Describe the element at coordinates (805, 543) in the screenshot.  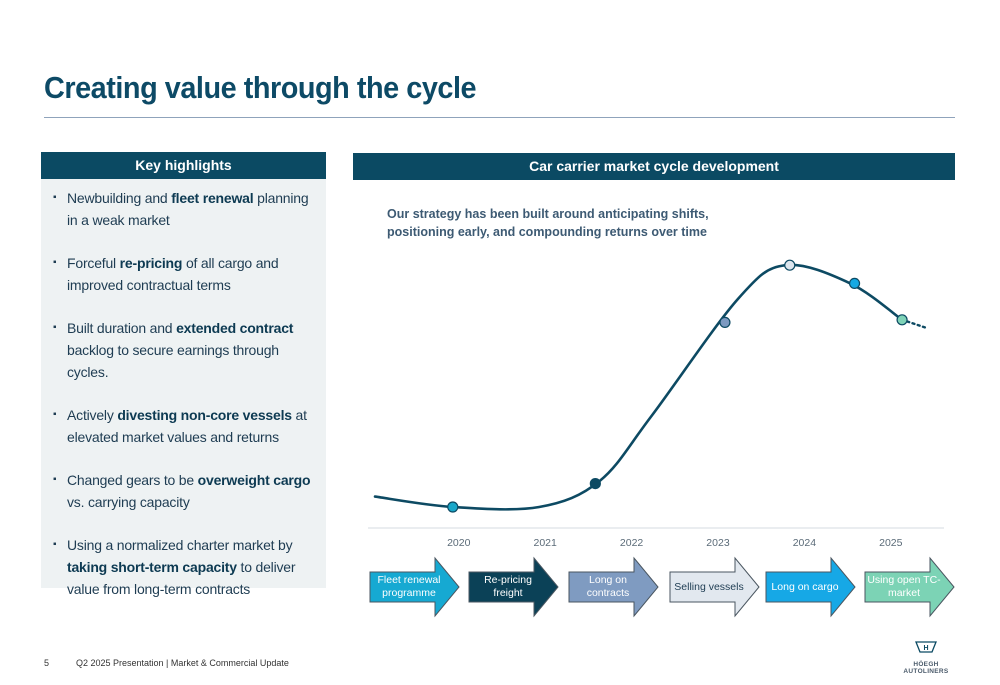
I see `year-tick-label: 2024` at that location.